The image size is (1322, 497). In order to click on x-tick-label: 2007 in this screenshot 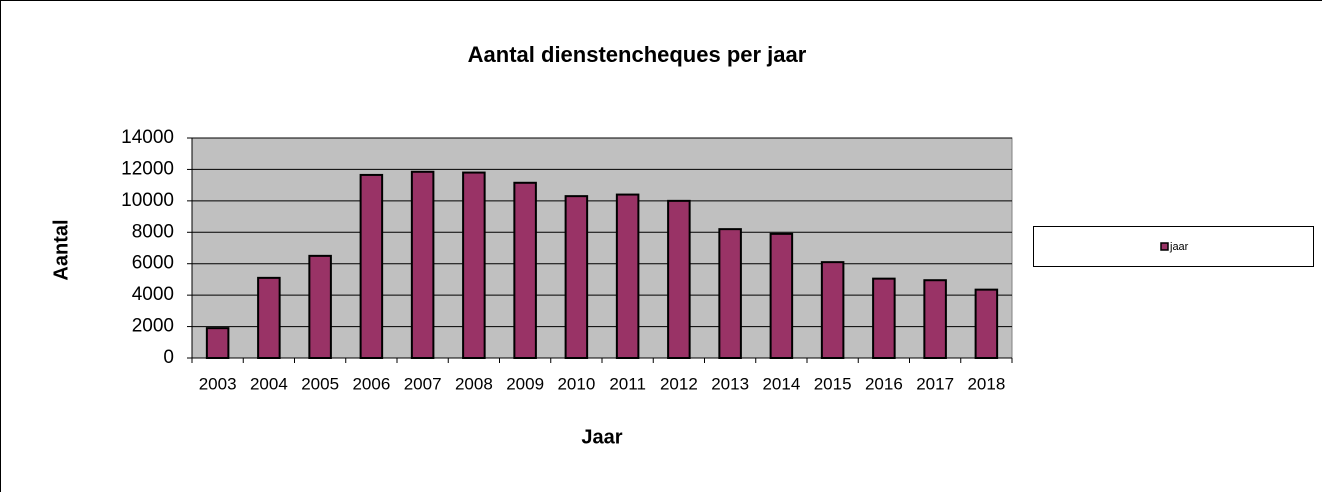, I will do `click(423, 383)`.